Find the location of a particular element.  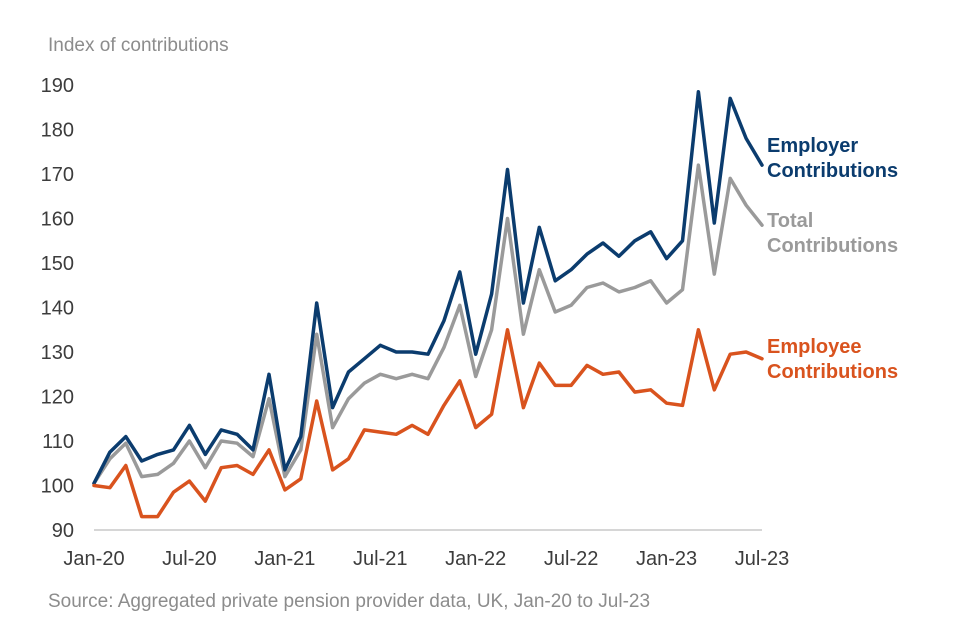

x-tick-label: Jul-22 is located at coordinates (571, 559).